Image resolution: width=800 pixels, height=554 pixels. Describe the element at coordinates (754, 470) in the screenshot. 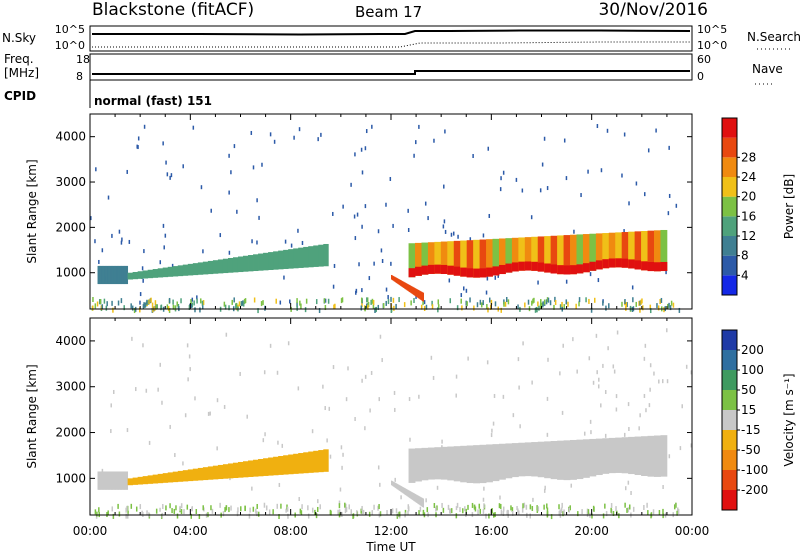

I see `colorbar-tick-label: -100` at that location.